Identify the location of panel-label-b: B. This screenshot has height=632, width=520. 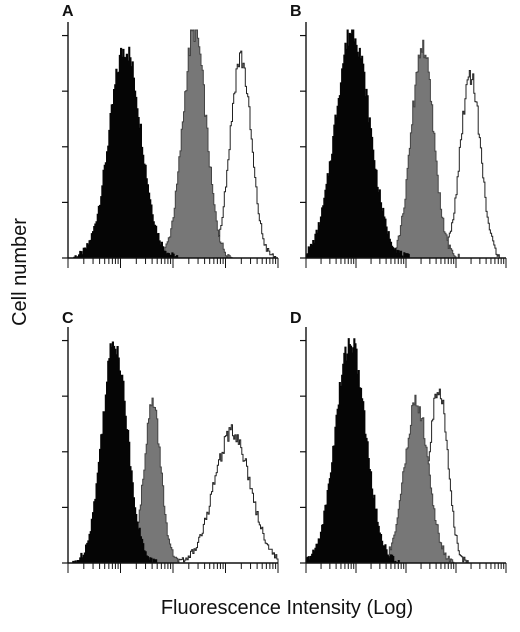
(296, 11).